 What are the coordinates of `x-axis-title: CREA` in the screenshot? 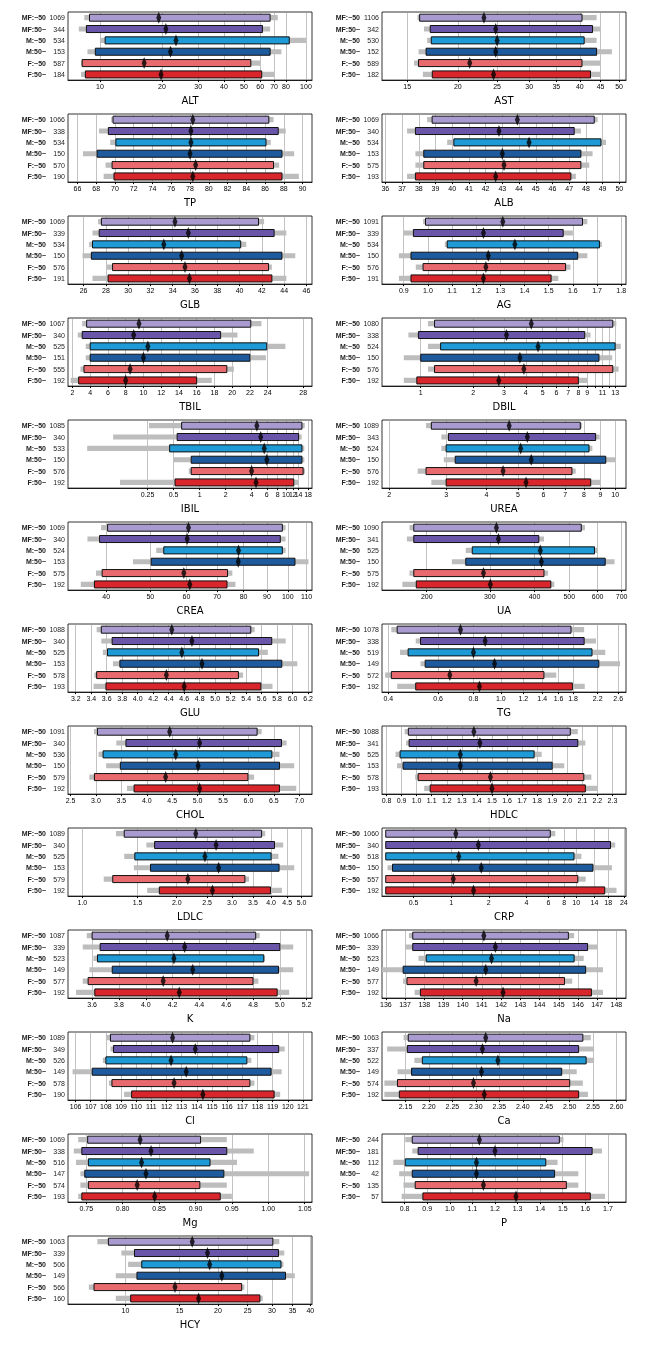 It's located at (190, 610).